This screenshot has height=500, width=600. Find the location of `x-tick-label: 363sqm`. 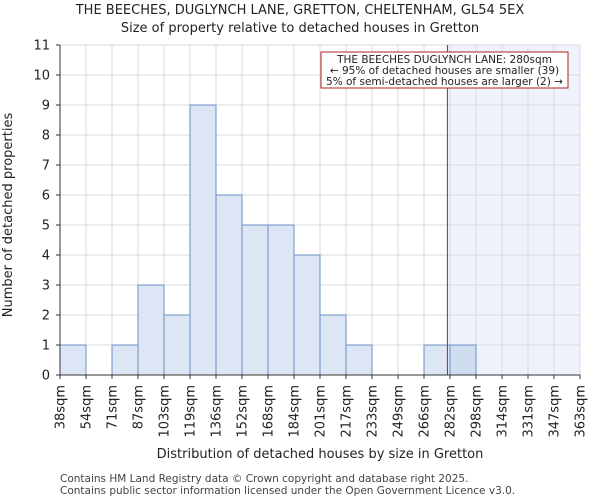

x-tick-label: 363sqm is located at coordinates (581, 411).